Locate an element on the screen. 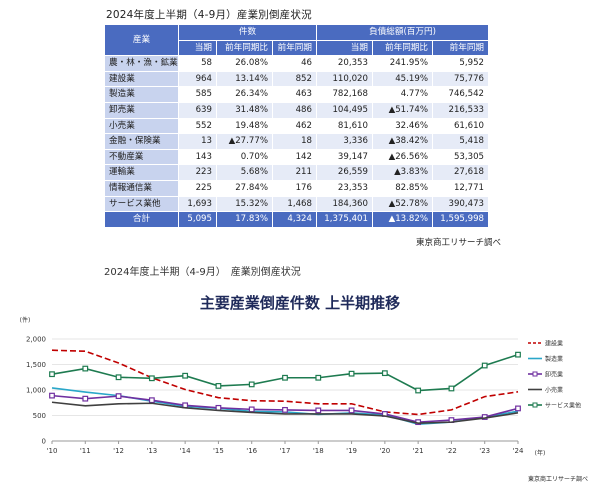  x-tick-label: '13 is located at coordinates (151, 451).